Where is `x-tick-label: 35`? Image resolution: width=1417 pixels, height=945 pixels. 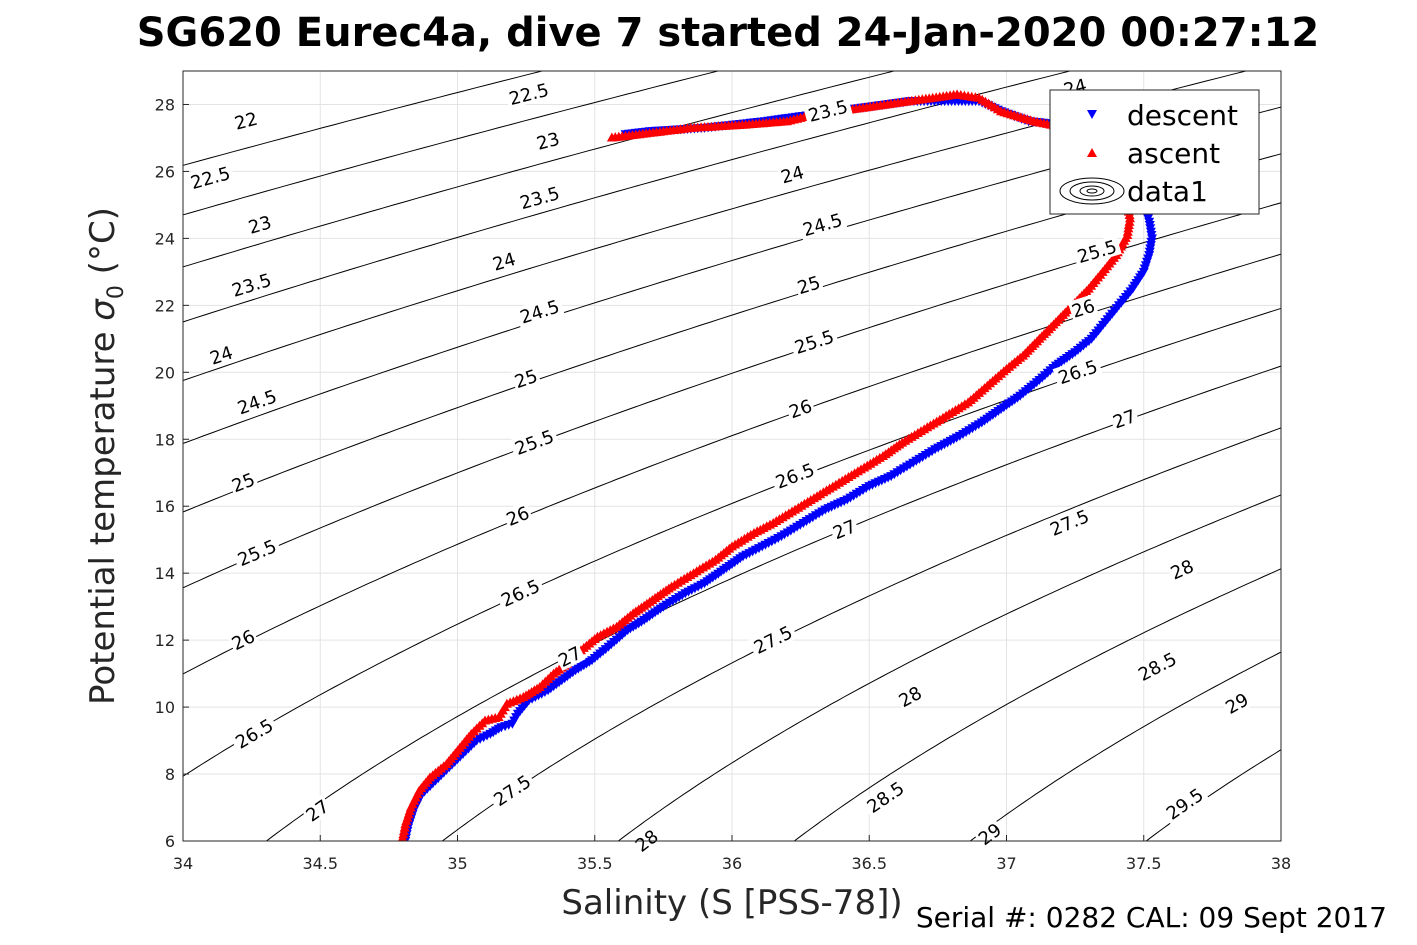 x-tick-label: 35 is located at coordinates (457, 863).